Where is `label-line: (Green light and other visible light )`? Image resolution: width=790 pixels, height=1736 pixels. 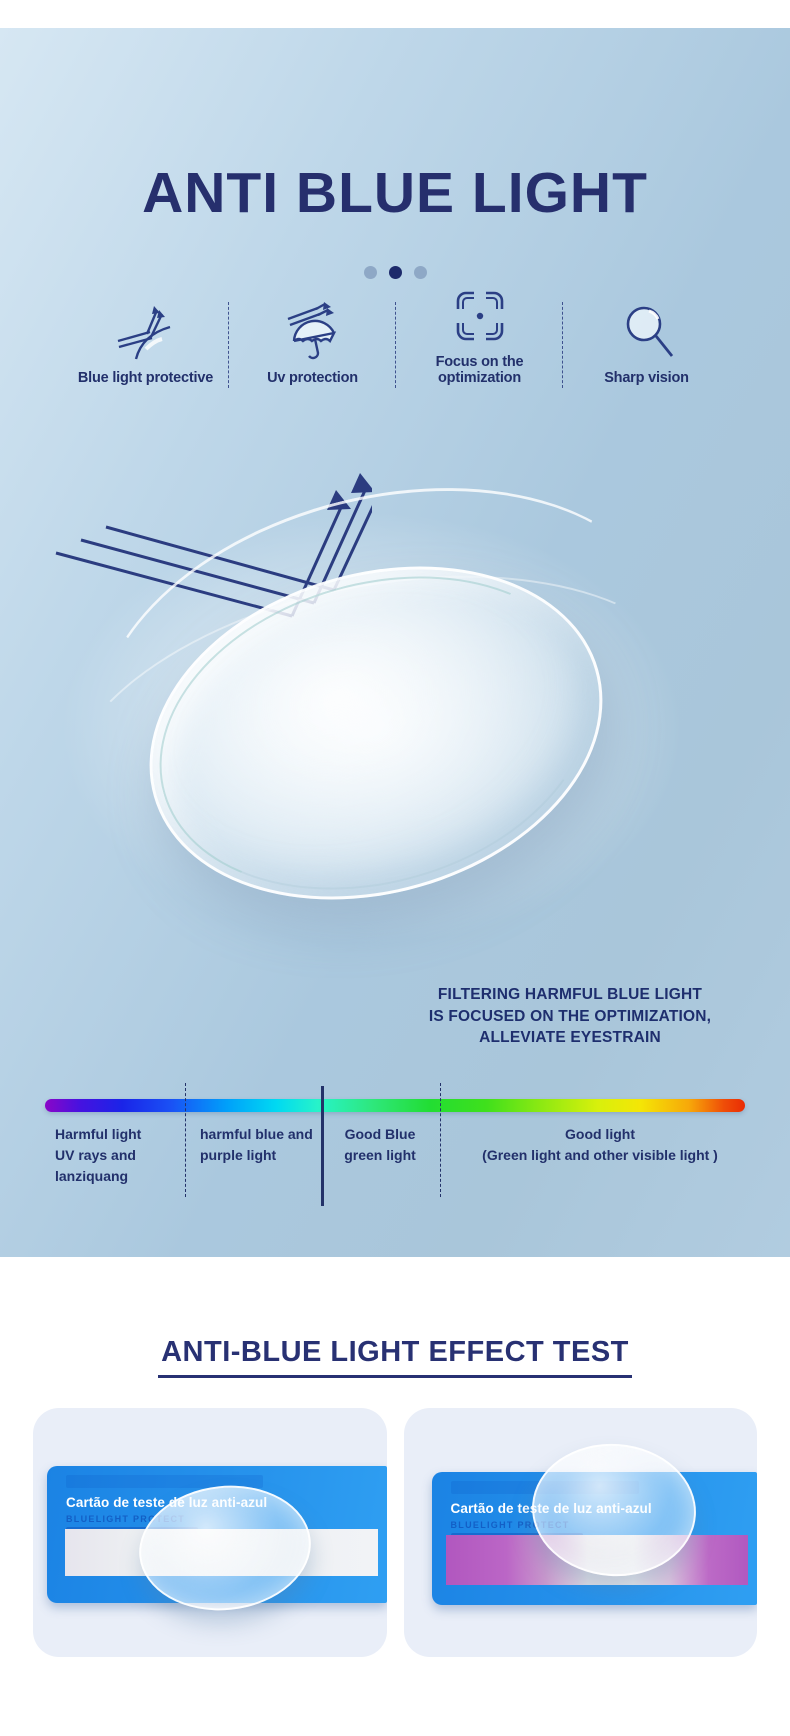
label-line: (Green light and other visible light ) is located at coordinates (600, 1155).